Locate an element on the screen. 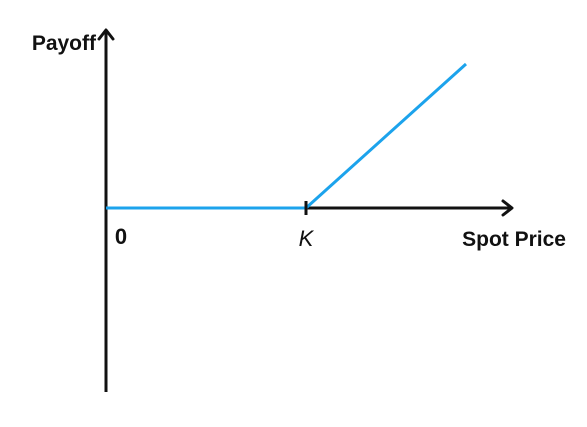 Image resolution: width=587 pixels, height=427 pixels. x-axis-arrowhead is located at coordinates (507, 208).